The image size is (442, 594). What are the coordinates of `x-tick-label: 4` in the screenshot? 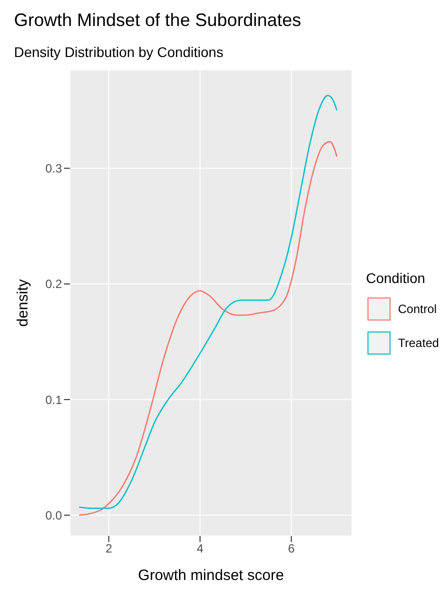 It's located at (200, 549).